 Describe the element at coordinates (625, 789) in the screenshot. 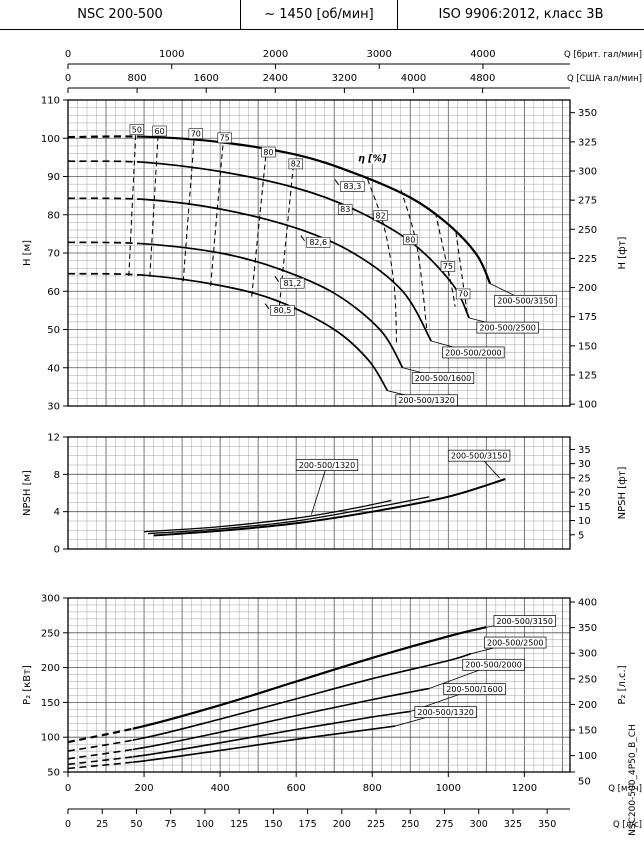

I see `svg-text: Q [м³/ч]` at that location.